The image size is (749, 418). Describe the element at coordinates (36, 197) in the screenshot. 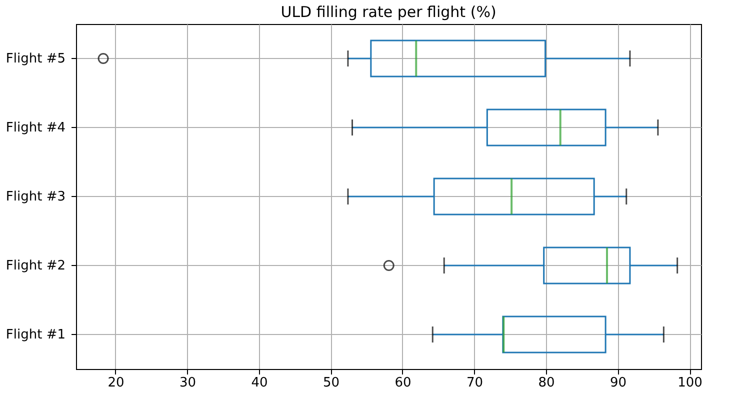

I see `y-tick-label: Flight #3` at that location.